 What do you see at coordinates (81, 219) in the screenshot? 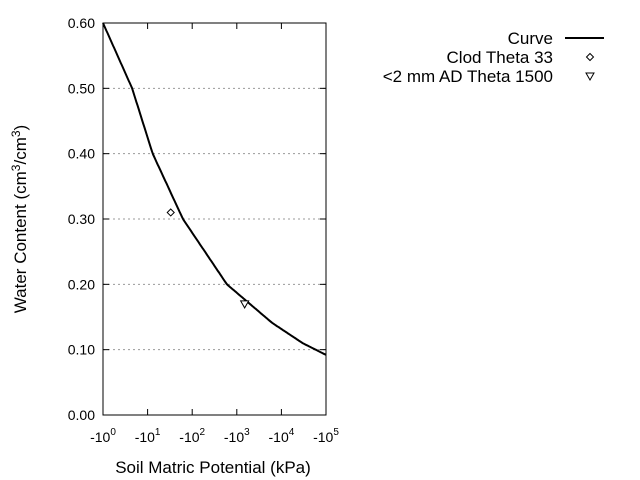
I see `y-tick-label: 0.30` at bounding box center [81, 219].